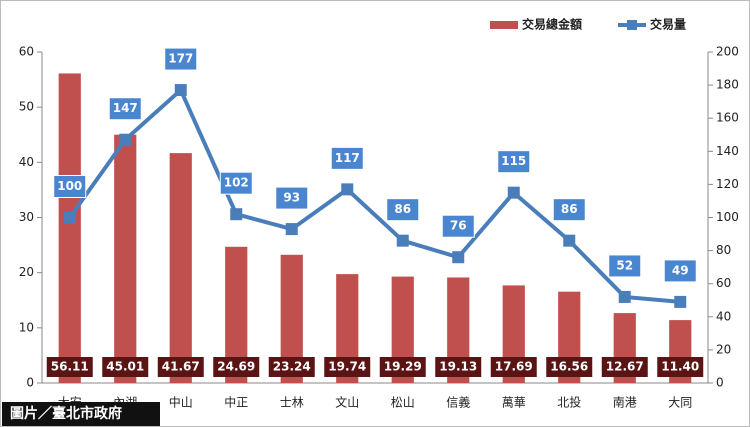 The image size is (750, 427). Describe the element at coordinates (680, 403) in the screenshot. I see `x-tick-label: 大同` at that location.